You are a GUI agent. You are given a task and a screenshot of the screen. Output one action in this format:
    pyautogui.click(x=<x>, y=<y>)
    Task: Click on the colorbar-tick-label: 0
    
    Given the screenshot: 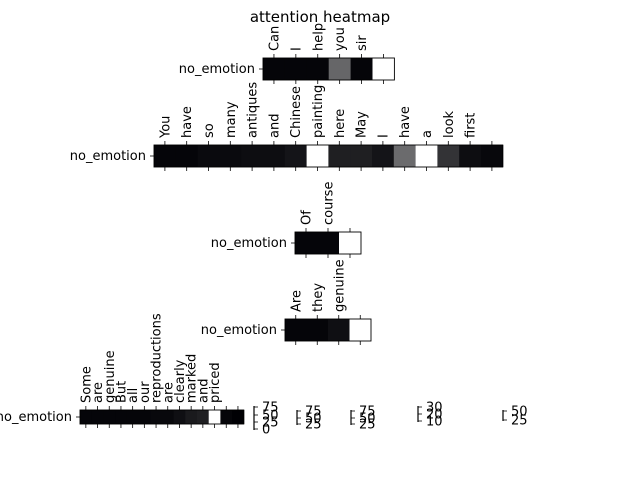 What is the action you would take?
    pyautogui.click(x=266, y=430)
    